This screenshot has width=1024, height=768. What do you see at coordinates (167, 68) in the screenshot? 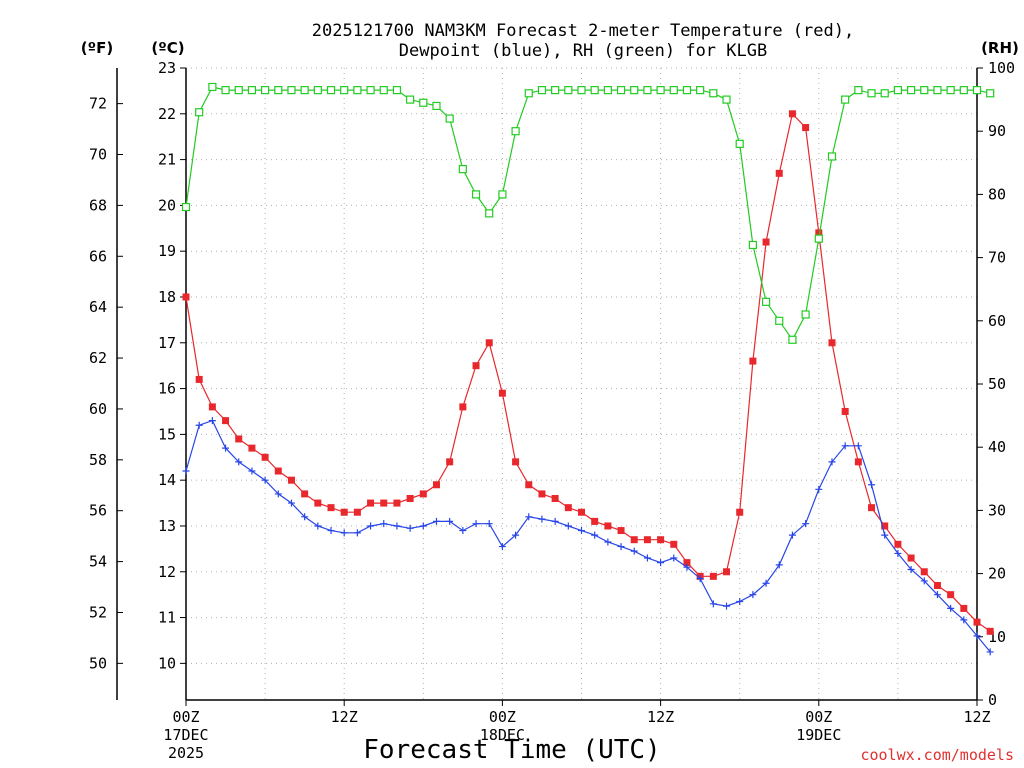
I see `celsius-tick-label: 23` at bounding box center [167, 68].